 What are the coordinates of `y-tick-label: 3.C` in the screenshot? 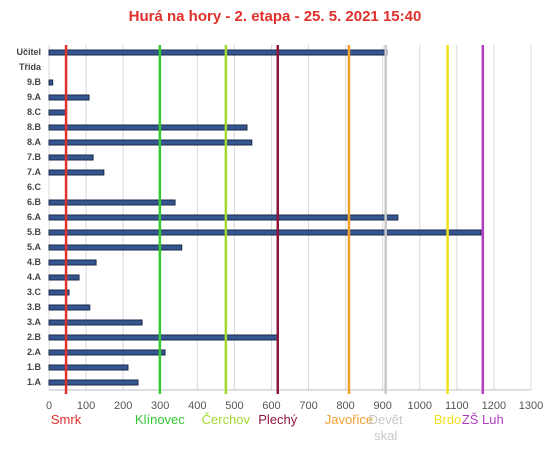 It's located at (34, 292).